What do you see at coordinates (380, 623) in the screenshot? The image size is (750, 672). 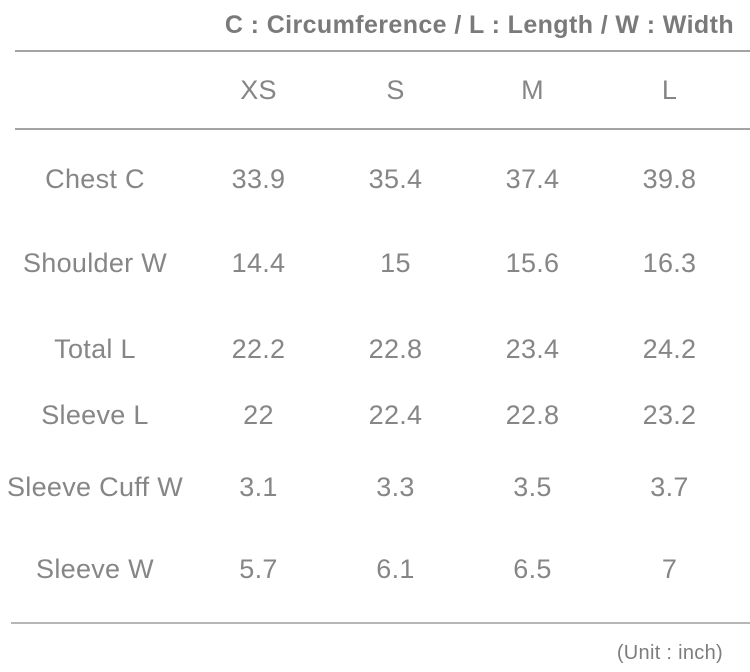 I see `footer-divider` at bounding box center [380, 623].